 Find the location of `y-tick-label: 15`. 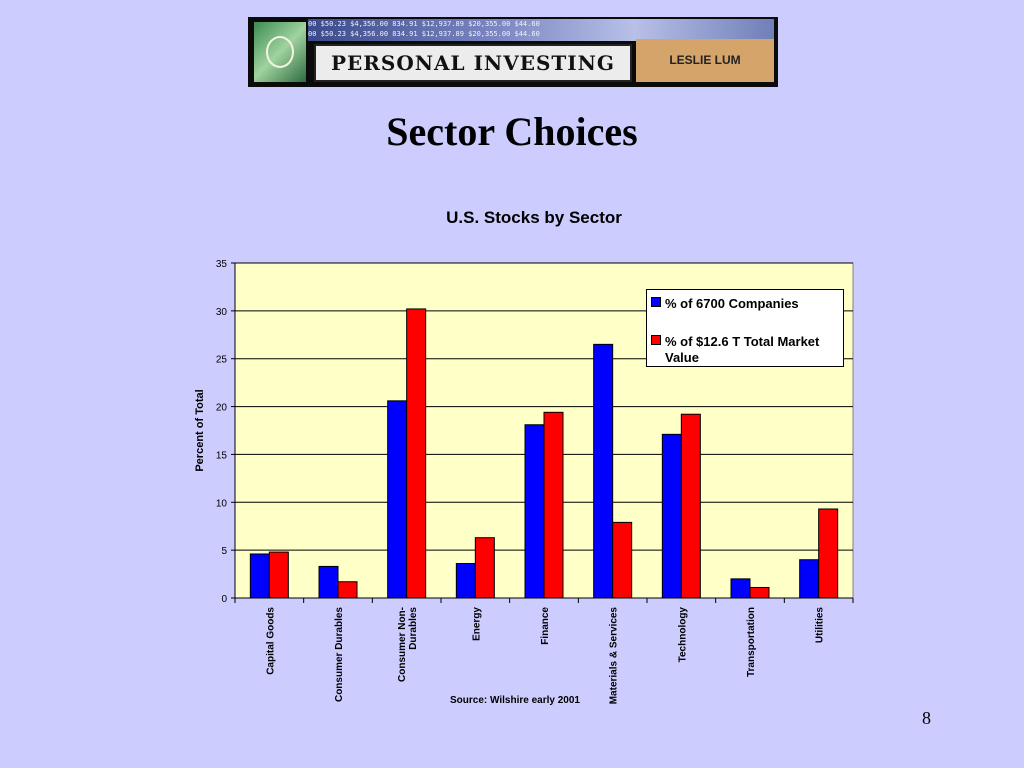

y-tick-label: 15 is located at coordinates (222, 455).